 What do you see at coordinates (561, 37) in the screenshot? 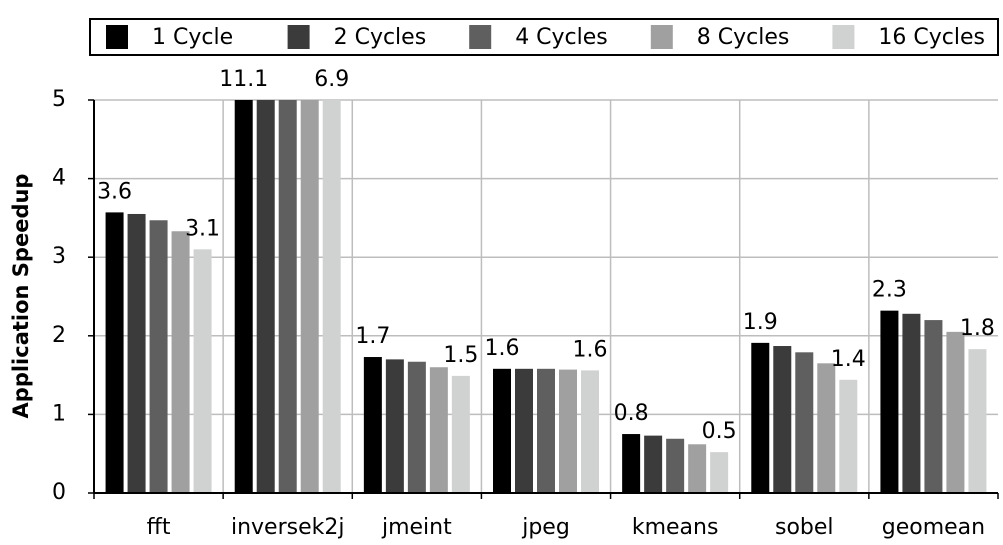
I see `legend-label: 4 Cycles` at bounding box center [561, 37].